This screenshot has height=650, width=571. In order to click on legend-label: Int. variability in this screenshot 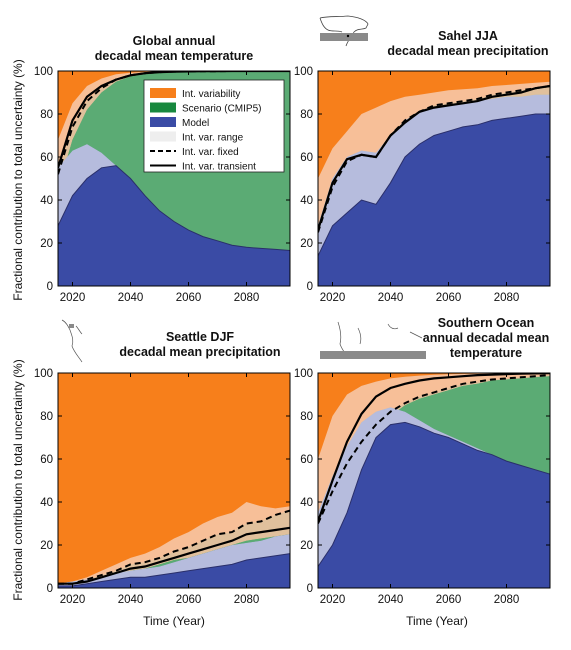, I will do `click(211, 94)`.